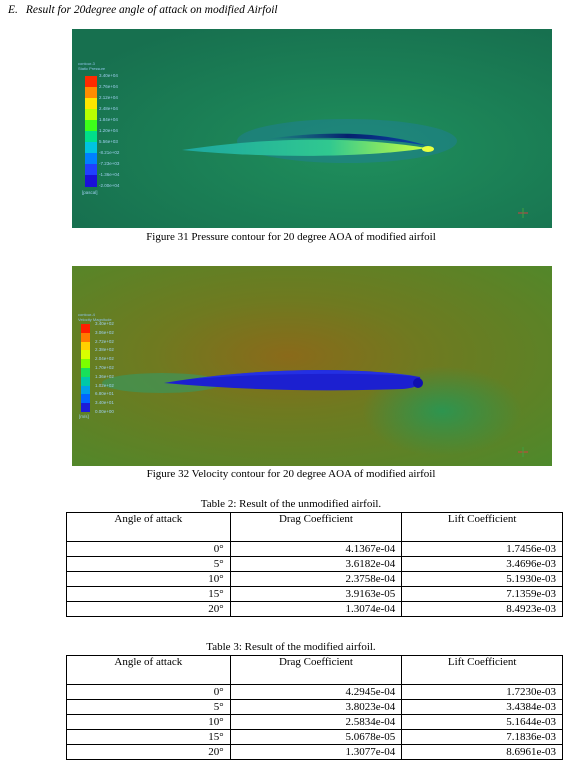 The image size is (582, 779). I want to click on velocity-color-scale, so click(85, 368).